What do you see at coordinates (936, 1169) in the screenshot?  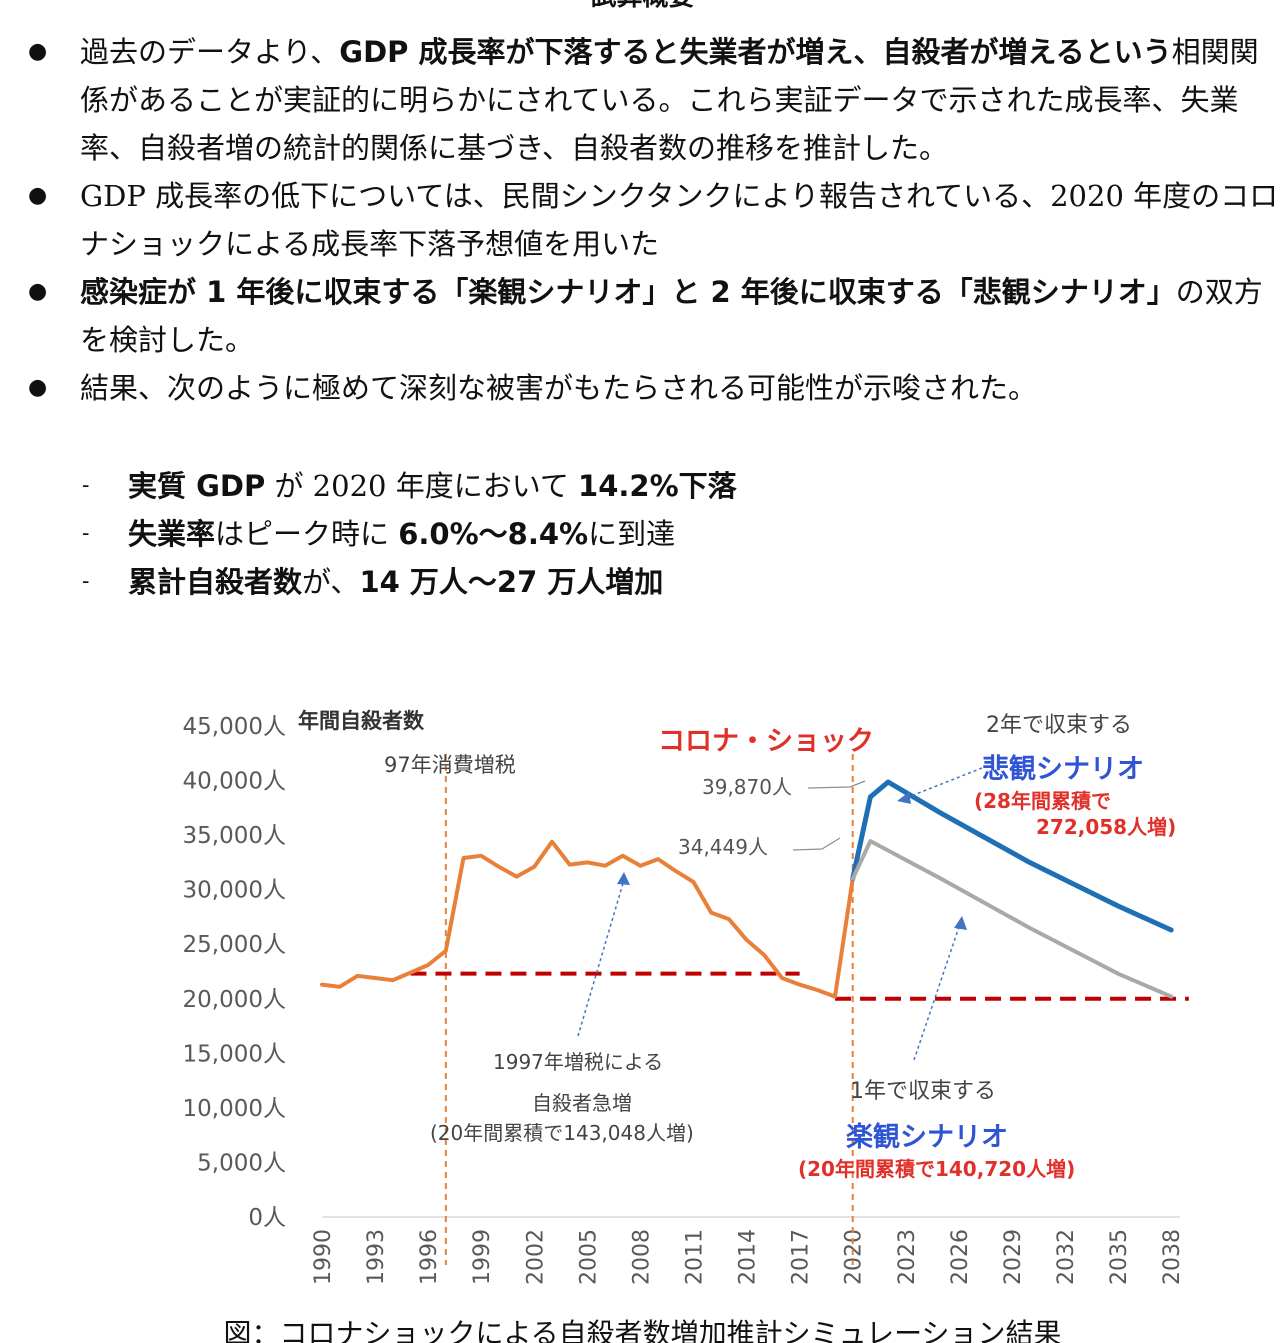 I see `optimistic-sum: (20年間累積で140,720人増)` at bounding box center [936, 1169].